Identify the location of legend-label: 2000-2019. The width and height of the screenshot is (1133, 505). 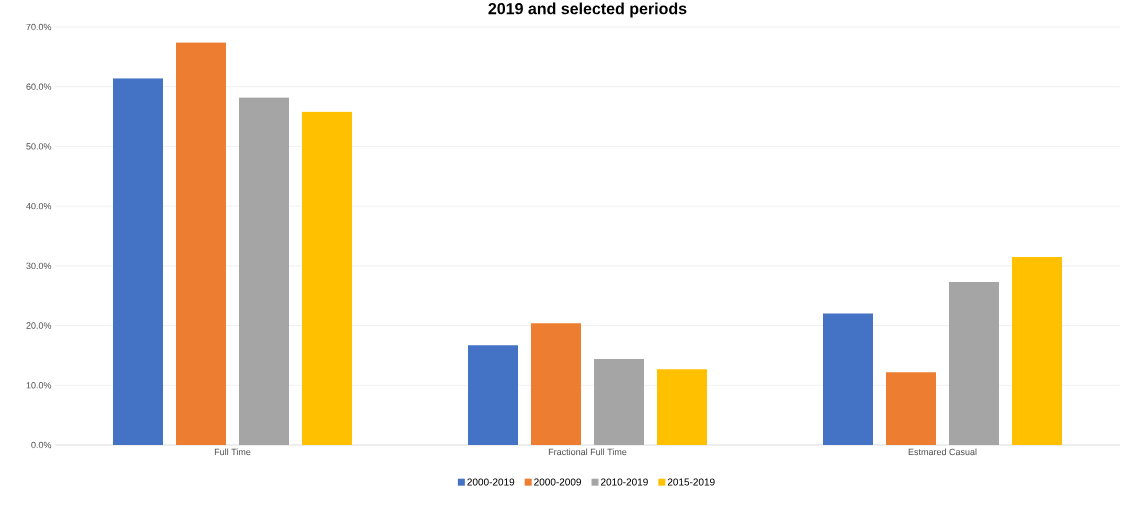
(491, 482).